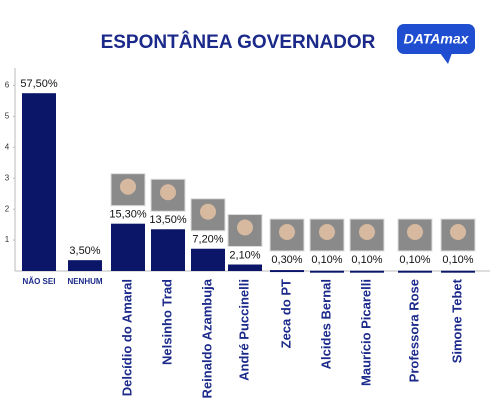 Image resolution: width=502 pixels, height=418 pixels. I want to click on value-label: 15,30%, so click(128, 215).